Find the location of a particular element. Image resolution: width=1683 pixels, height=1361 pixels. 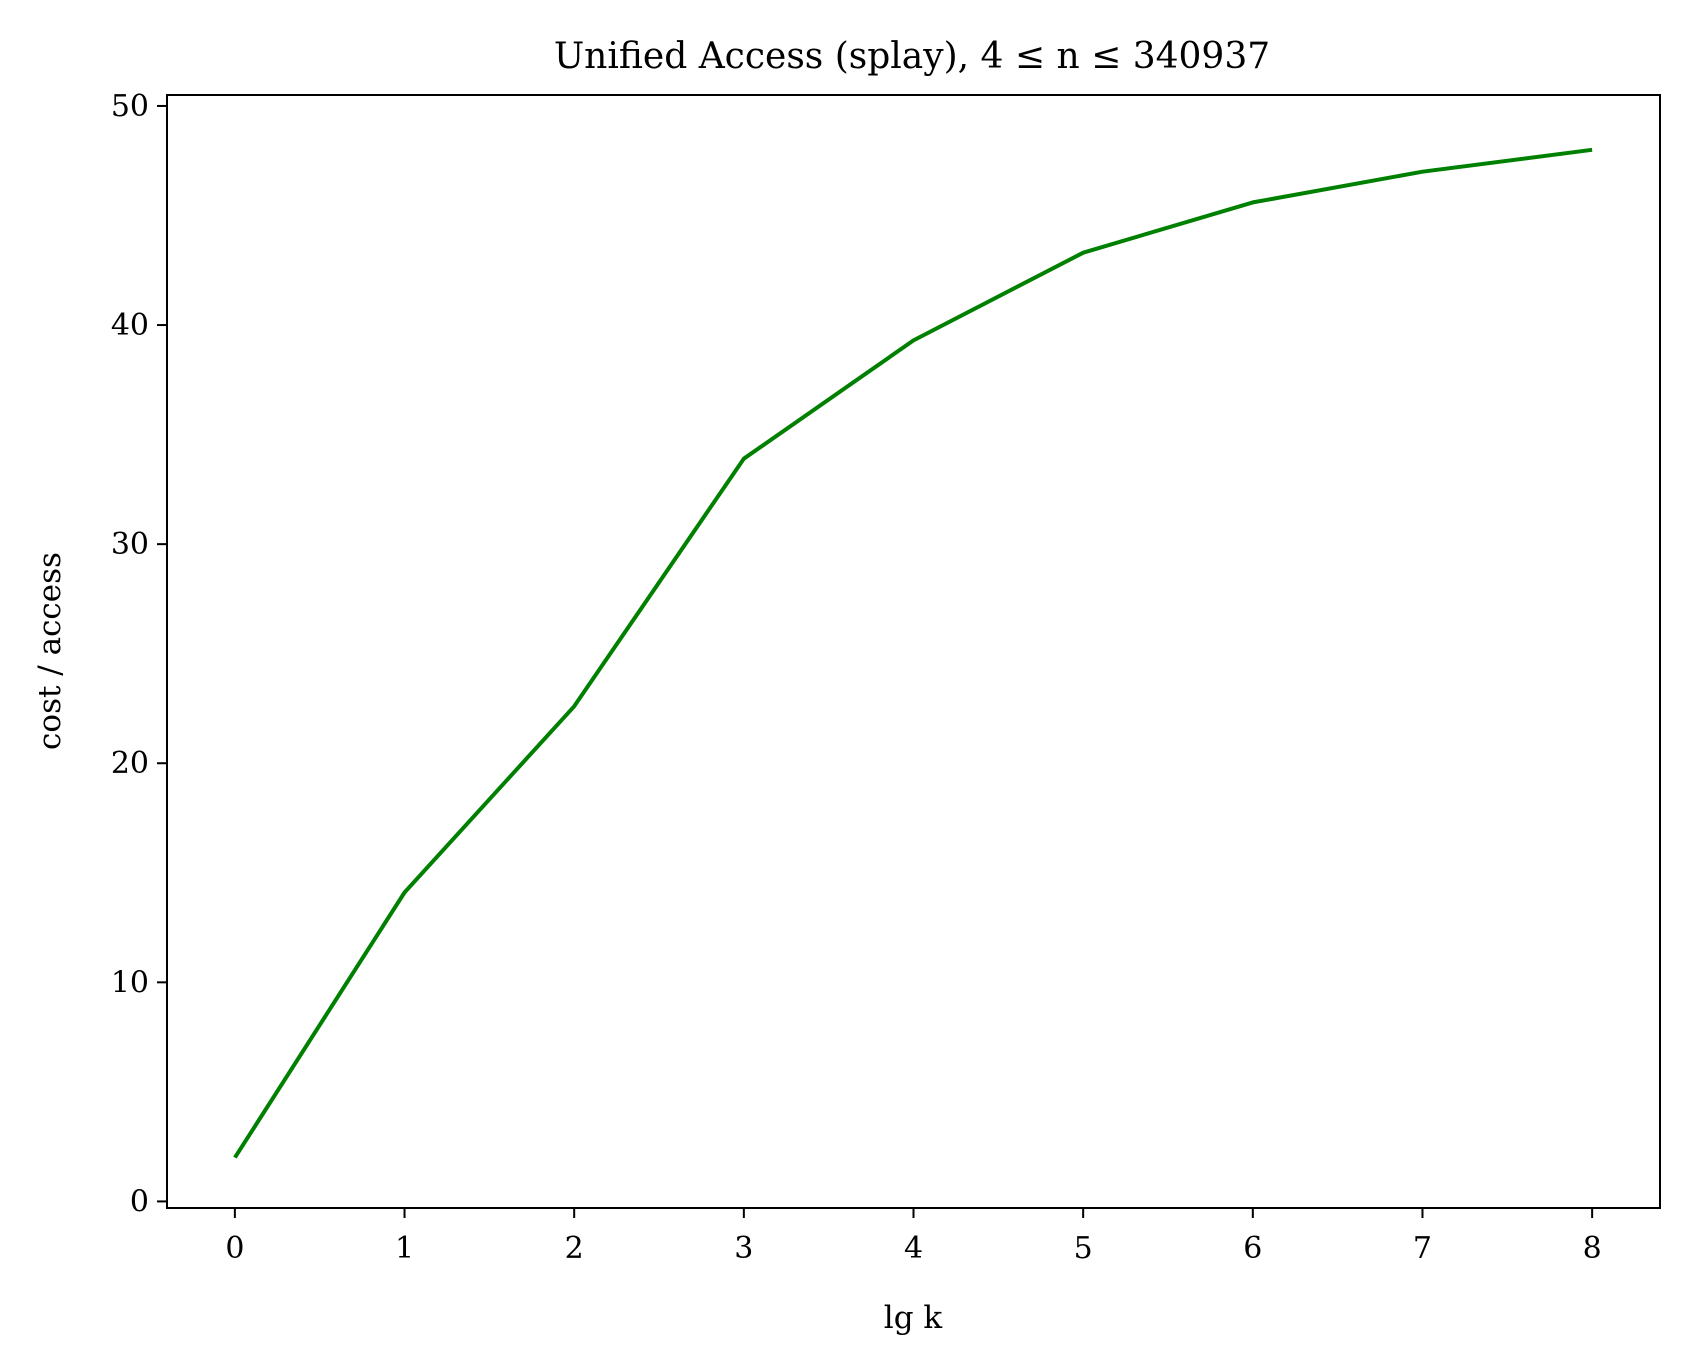

y-axis-ticks: 0 10 20 30 40 50 is located at coordinates (139, 654).